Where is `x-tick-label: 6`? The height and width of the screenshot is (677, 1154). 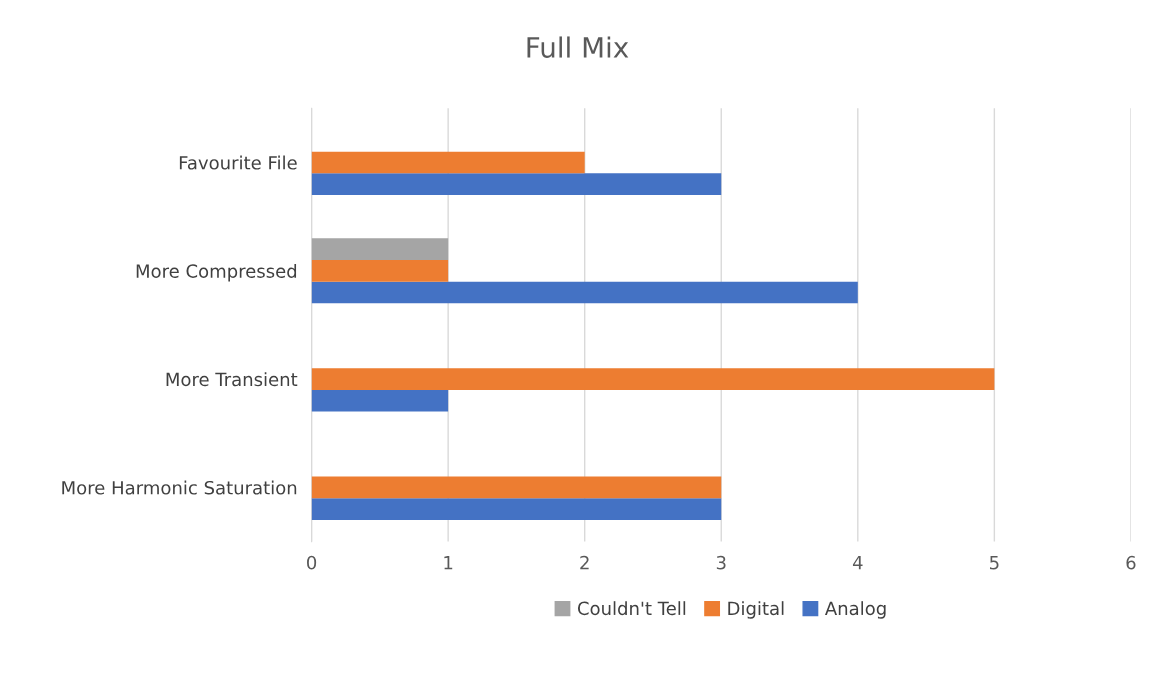 x-tick-label: 6 is located at coordinates (1131, 562).